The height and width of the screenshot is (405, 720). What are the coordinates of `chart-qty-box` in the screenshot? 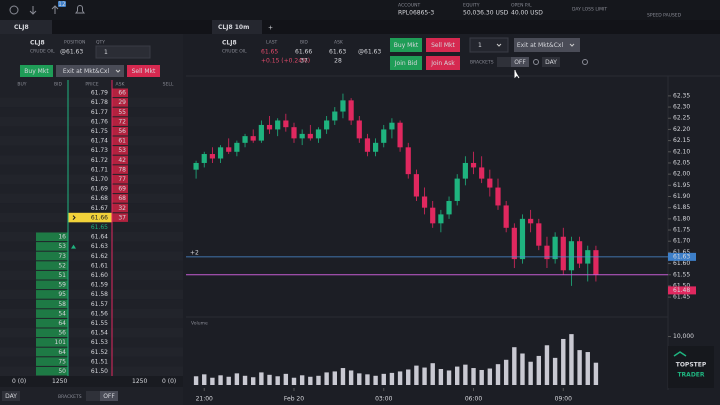 It's located at (489, 45).